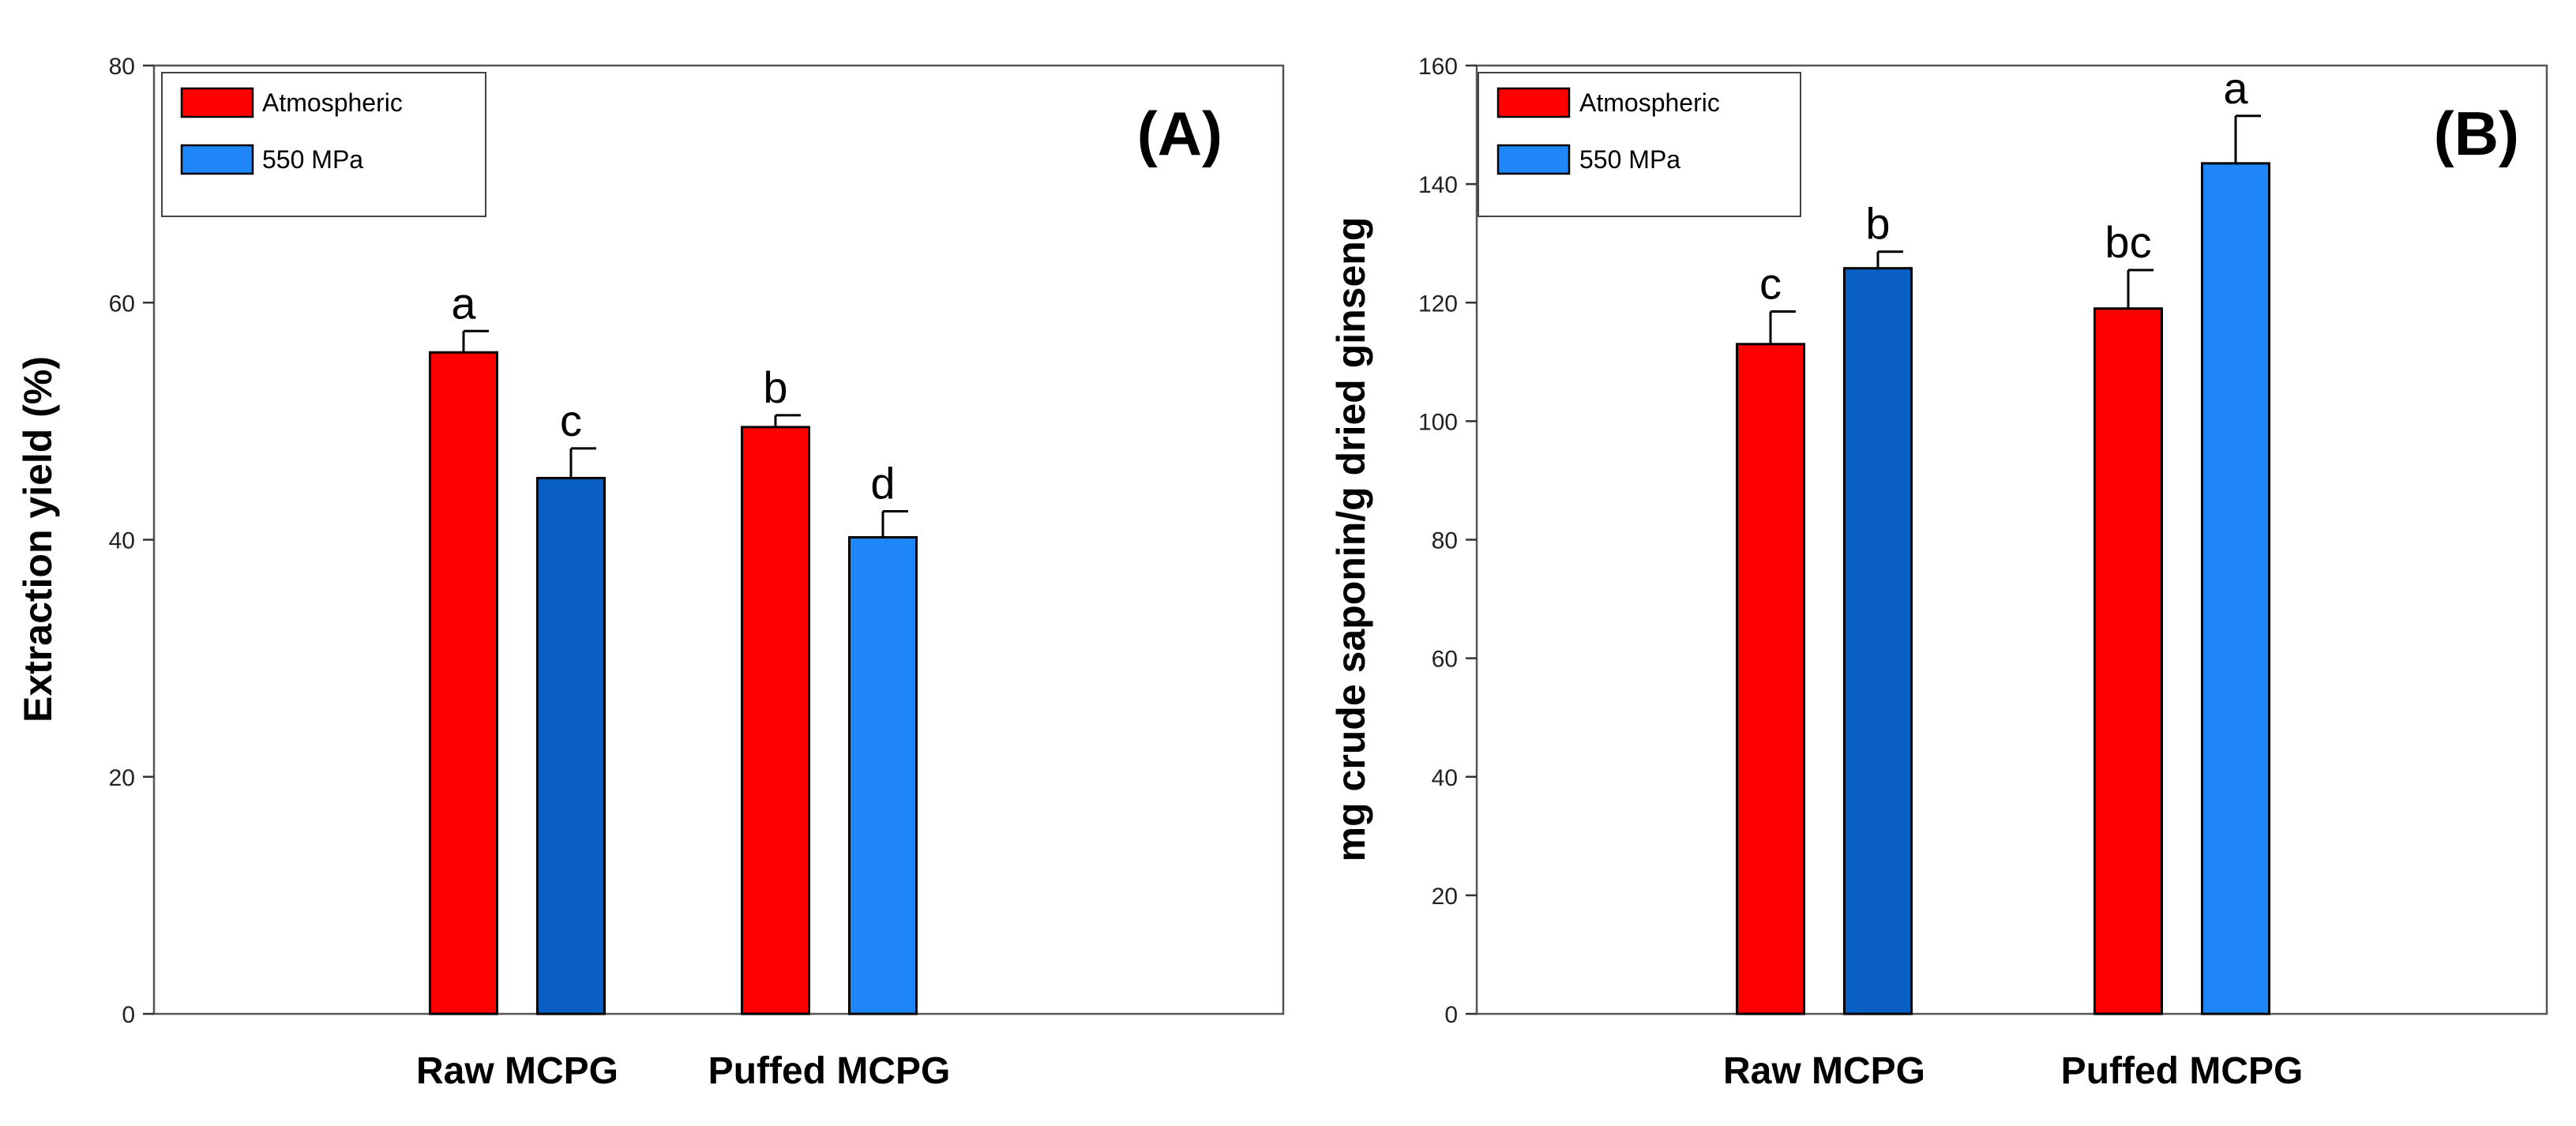  I want to click on panel-label: (B), so click(2476, 133).